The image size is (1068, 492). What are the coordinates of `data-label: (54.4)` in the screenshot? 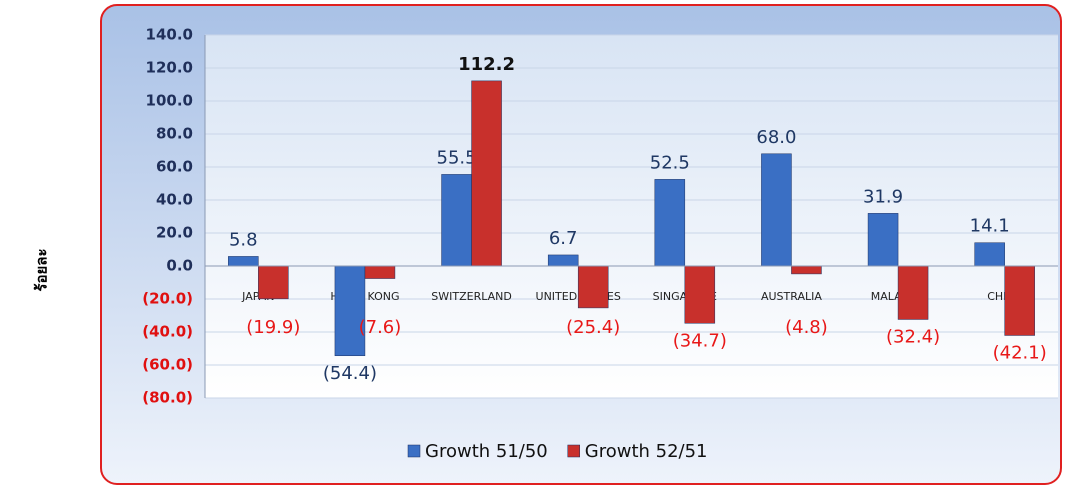 It's located at (350, 373).